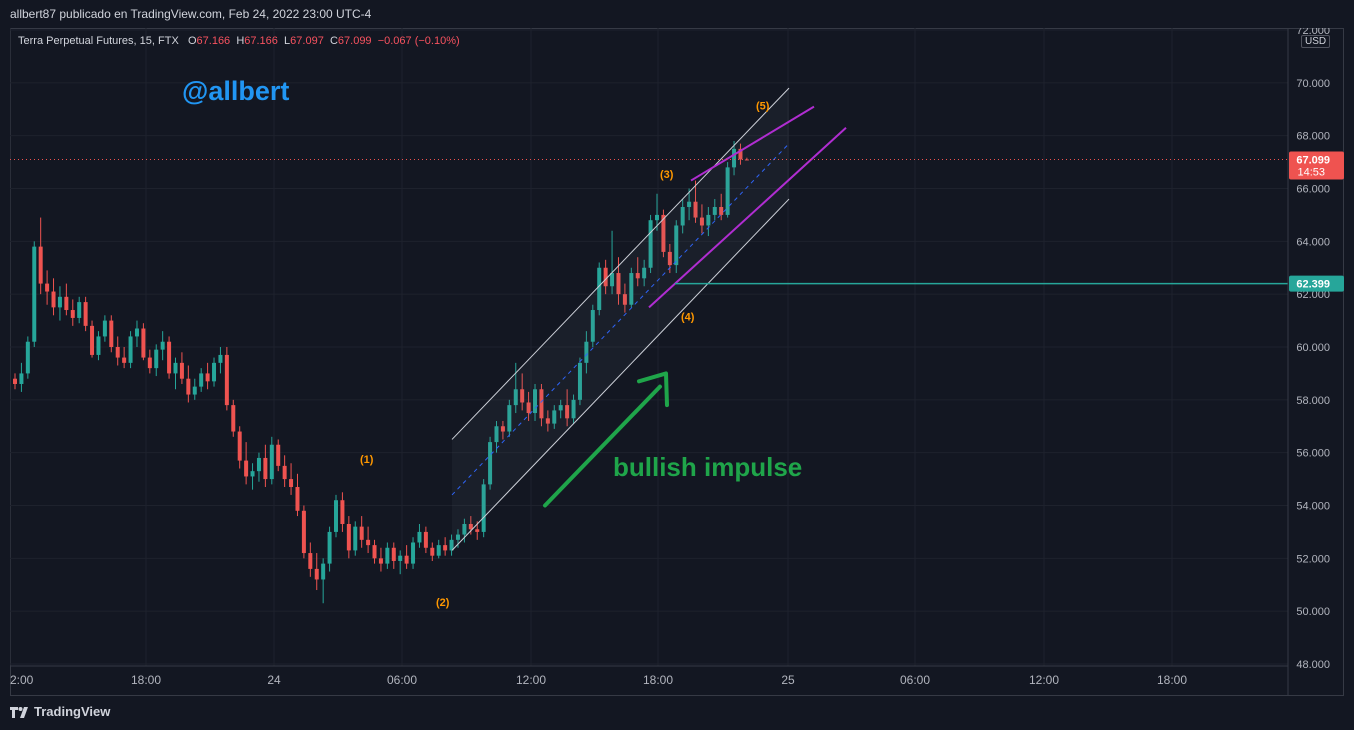 This screenshot has height=730, width=1354. Describe the element at coordinates (1313, 507) in the screenshot. I see `price-tick-label: 54.000` at that location.